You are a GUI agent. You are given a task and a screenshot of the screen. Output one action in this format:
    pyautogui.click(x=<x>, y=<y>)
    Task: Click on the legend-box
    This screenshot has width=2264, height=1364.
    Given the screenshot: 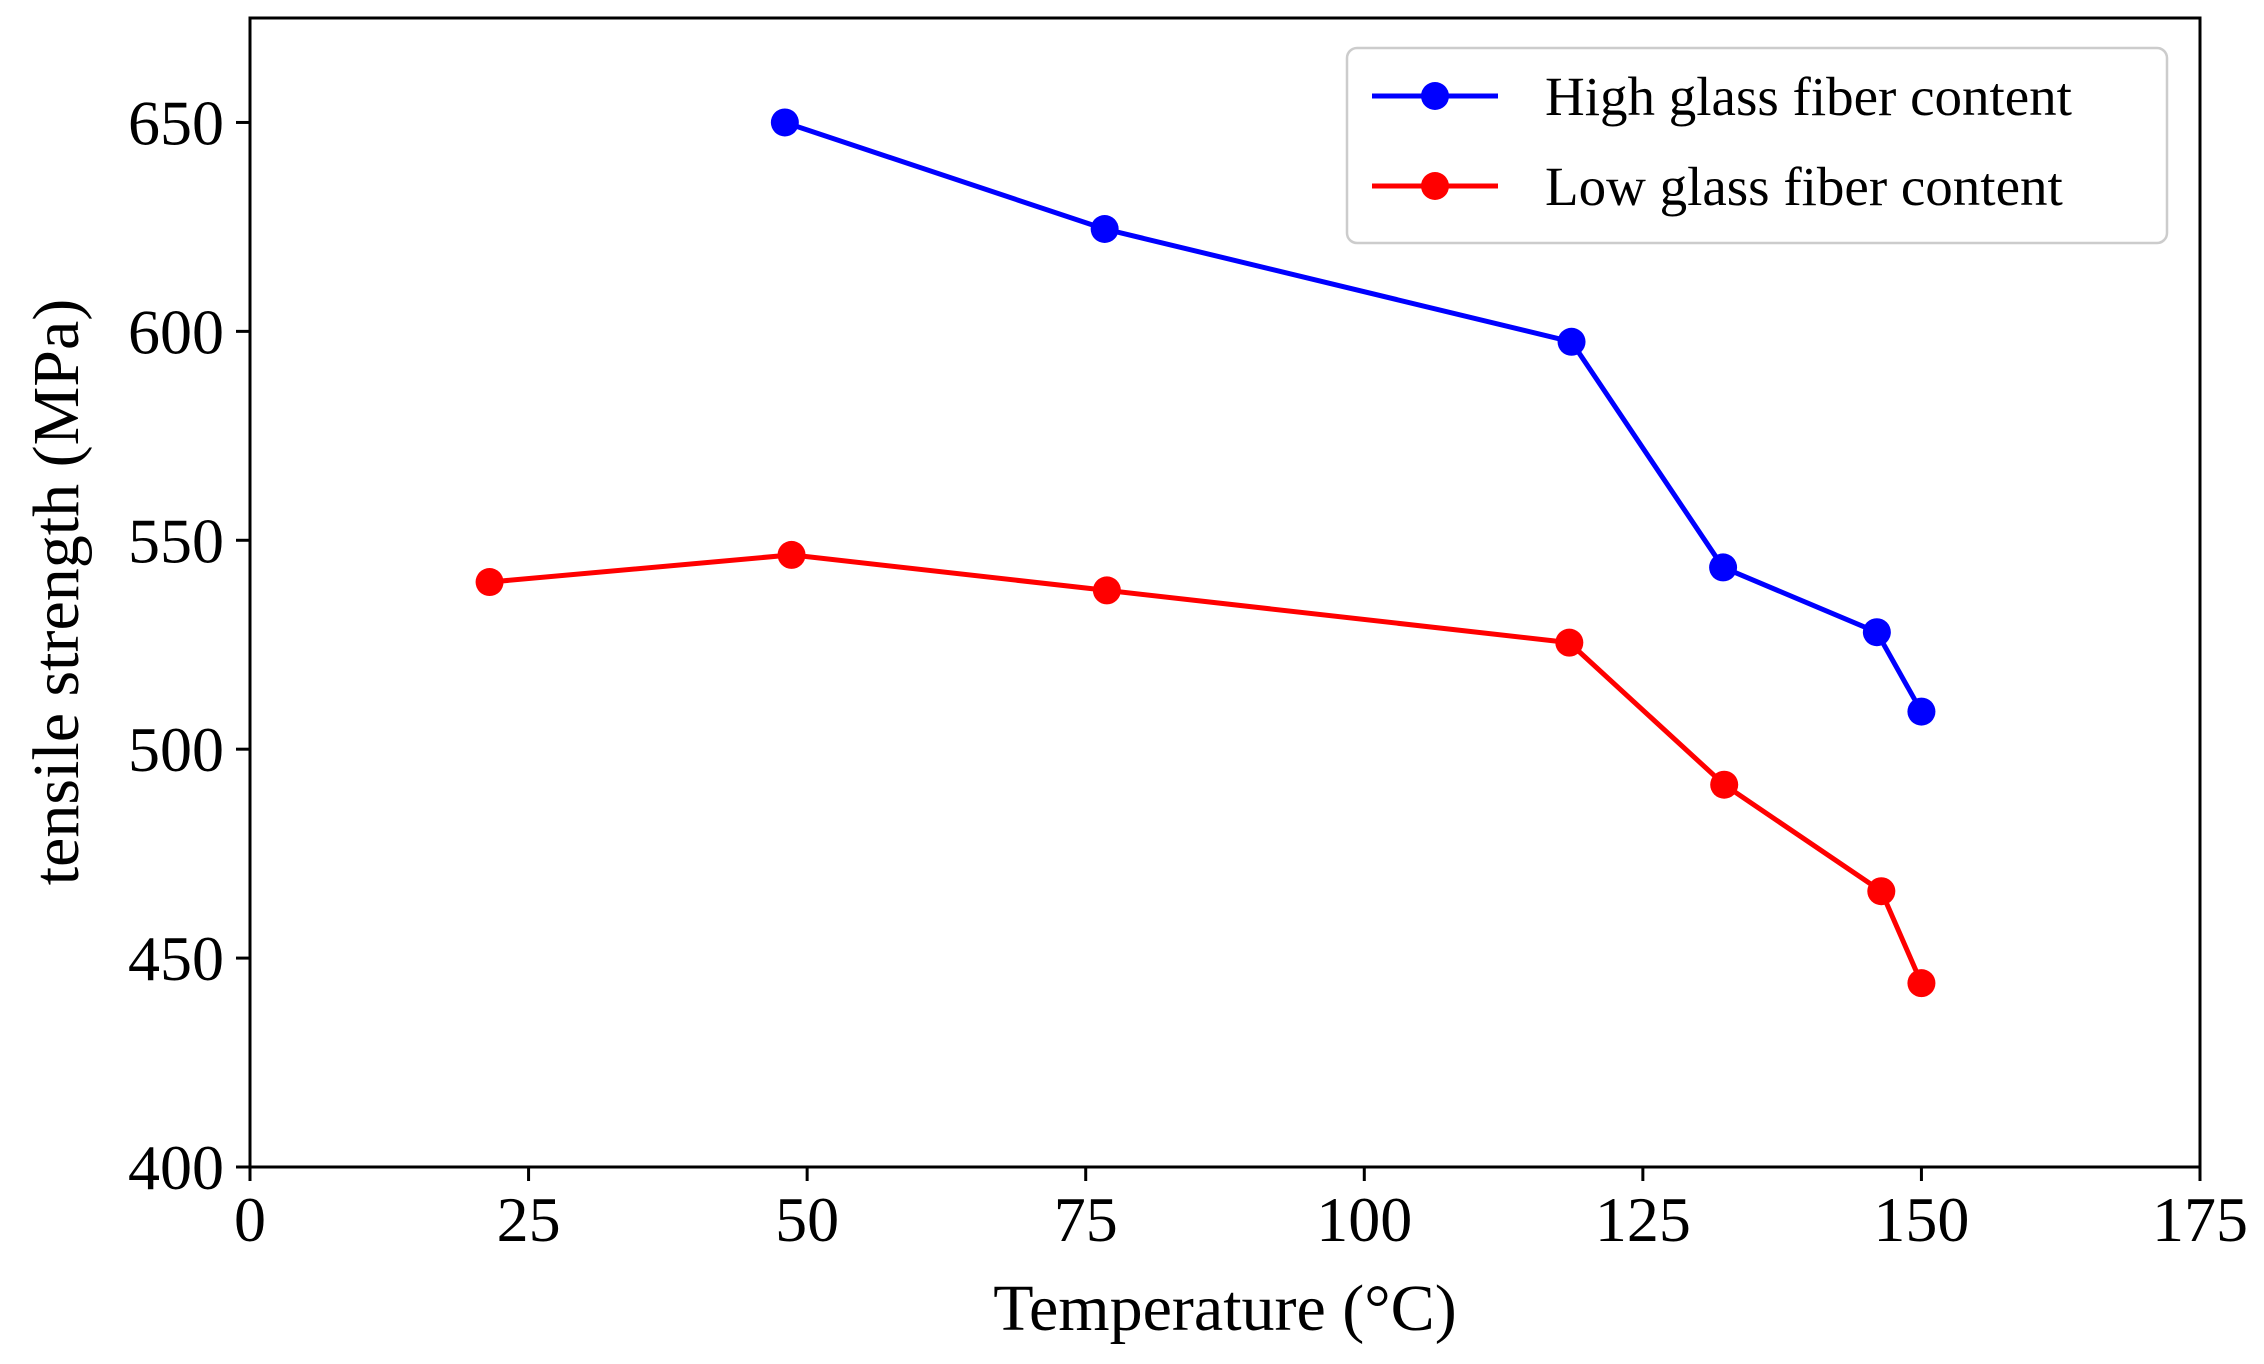 What is the action you would take?
    pyautogui.click(x=1757, y=145)
    